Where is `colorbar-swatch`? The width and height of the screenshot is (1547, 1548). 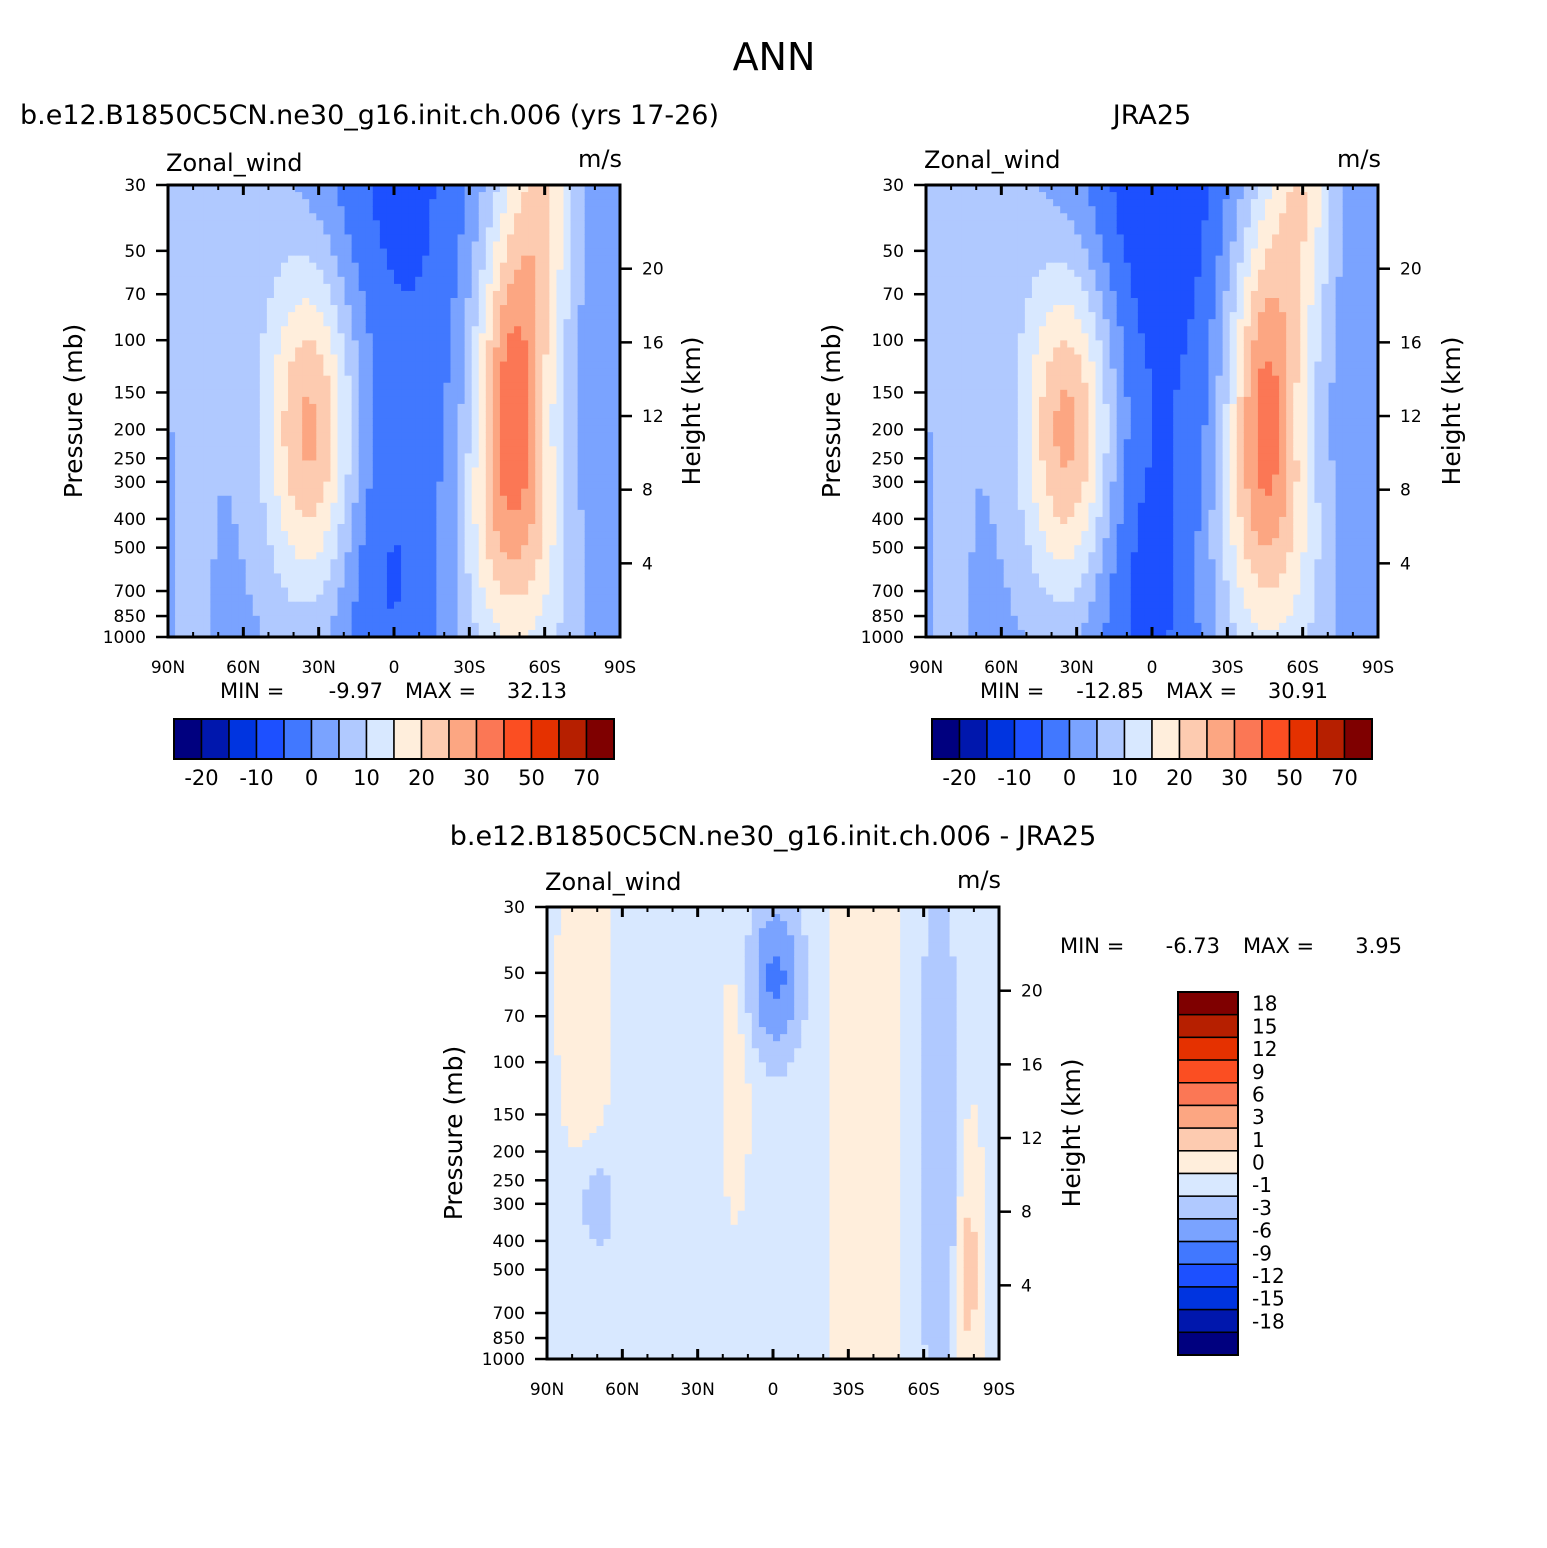 colorbar-swatch is located at coordinates (518, 739).